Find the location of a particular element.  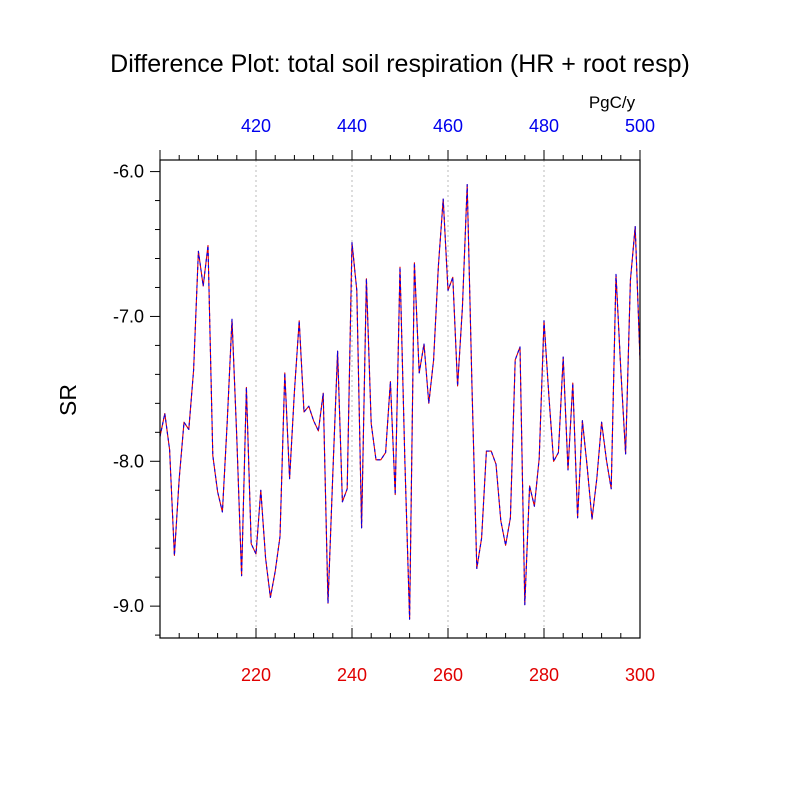

top-tick-label: 480 is located at coordinates (544, 126).